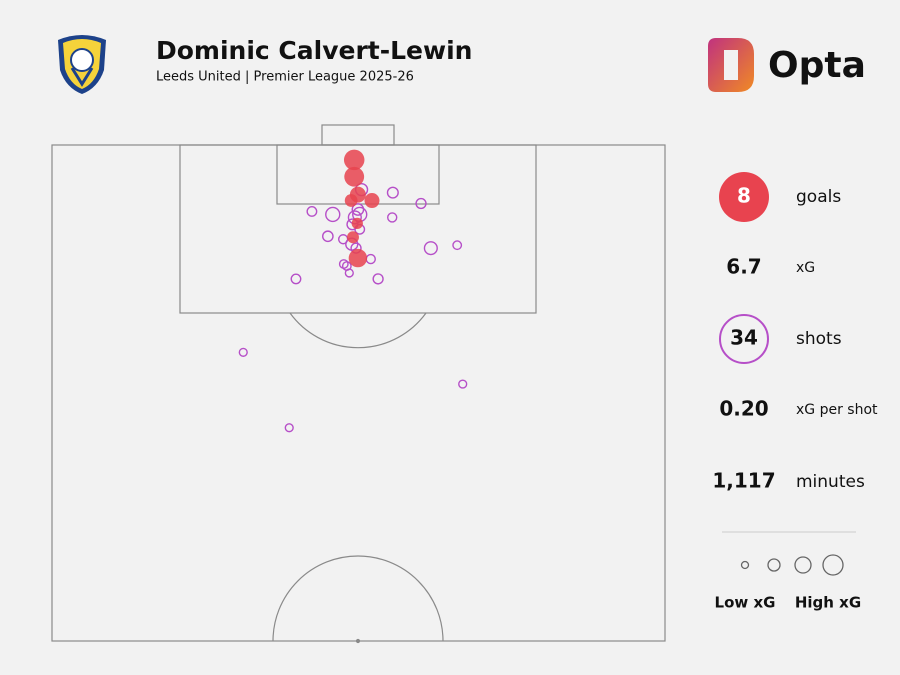  I want to click on stat-value: 34, so click(744, 338).